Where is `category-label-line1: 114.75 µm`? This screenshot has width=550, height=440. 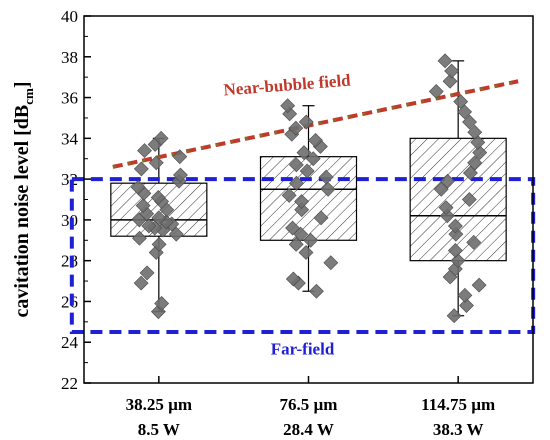
category-label-line1: 114.75 µm is located at coordinates (458, 404).